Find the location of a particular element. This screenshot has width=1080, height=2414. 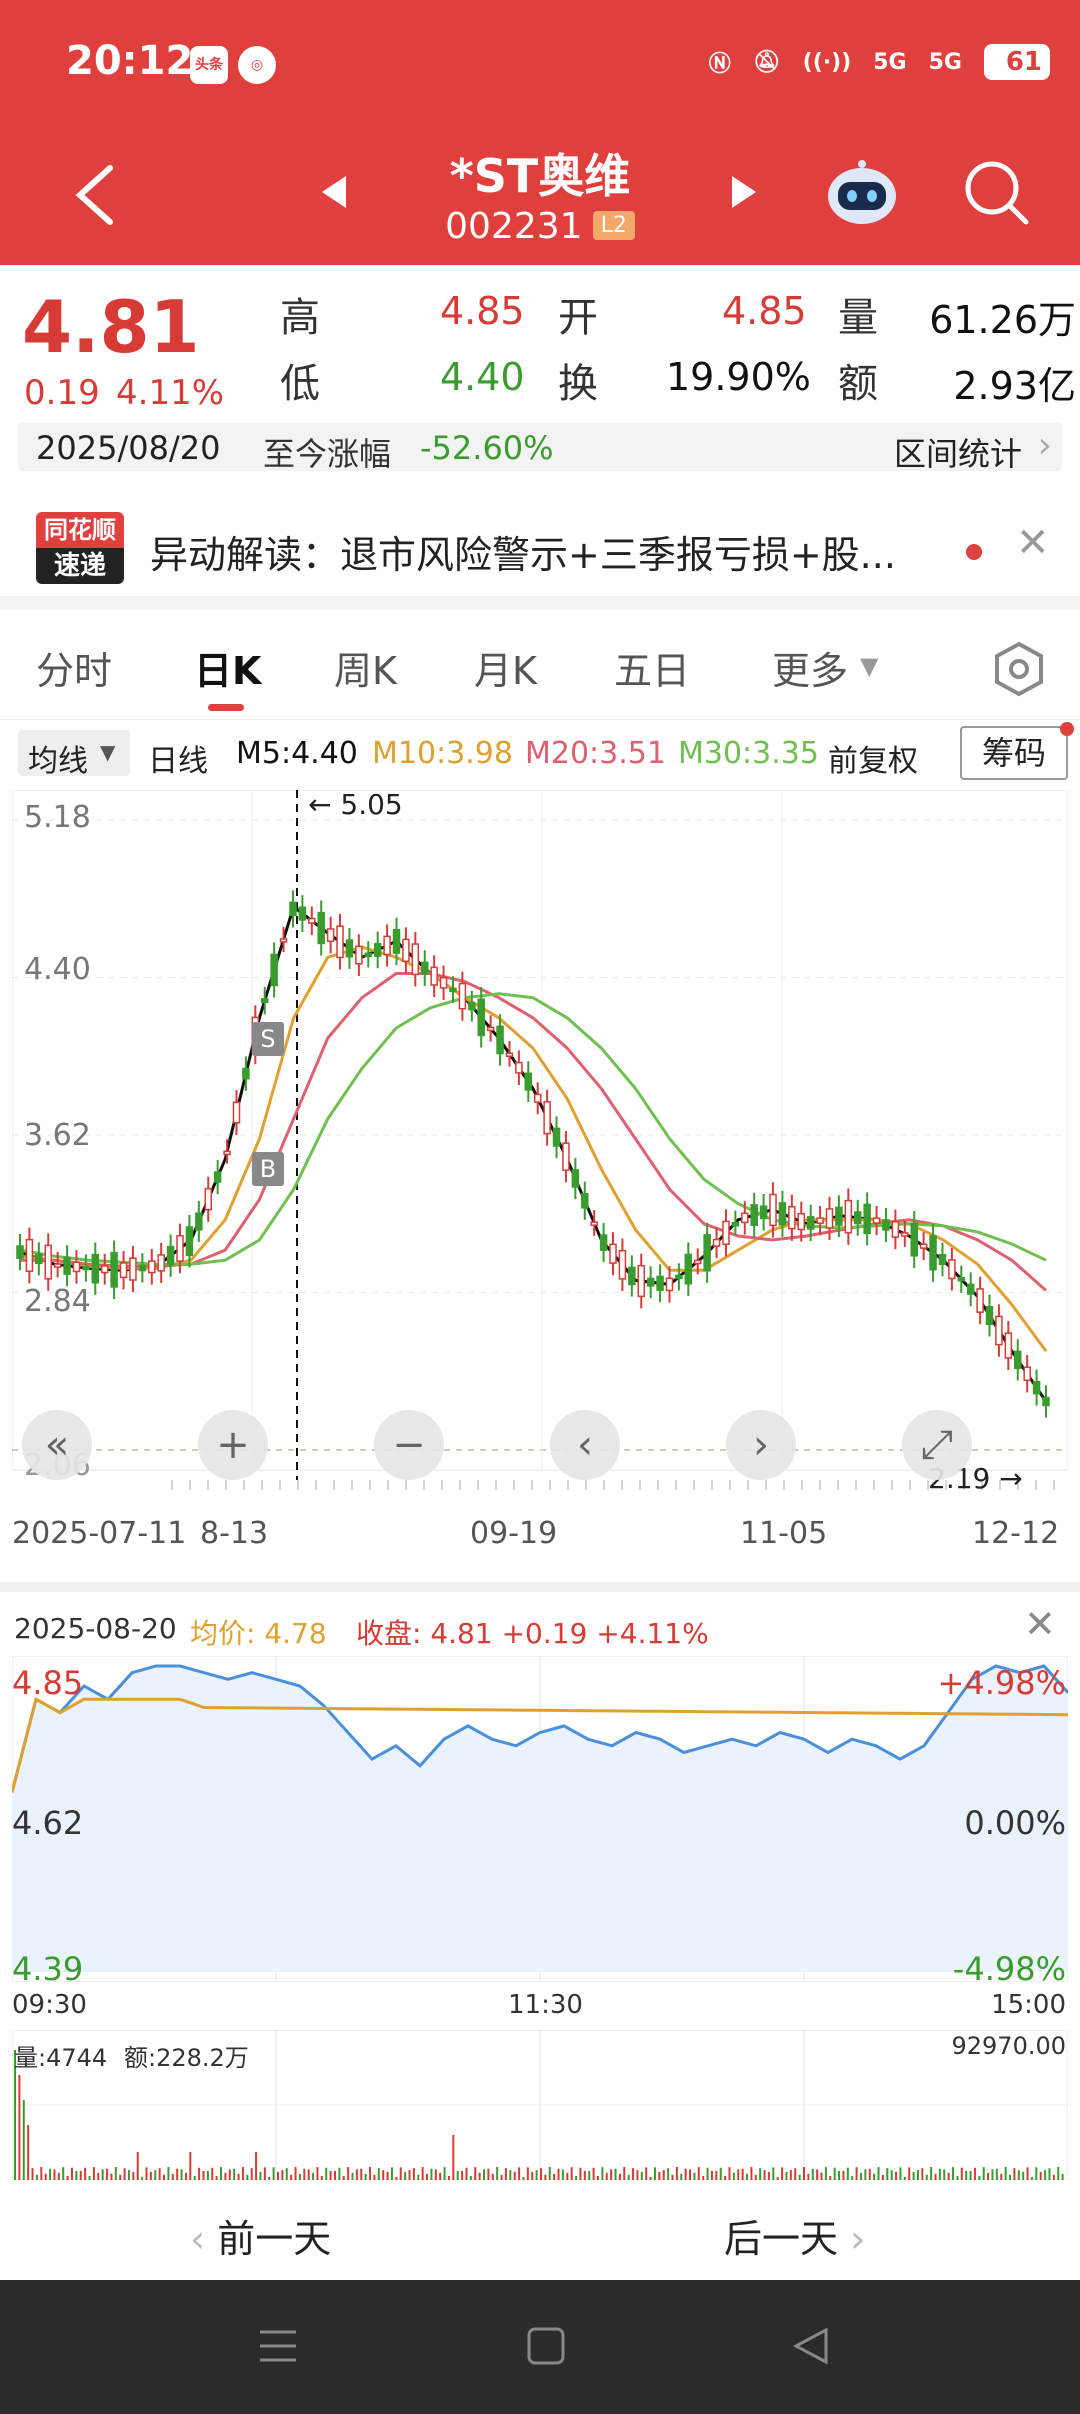

back-nav-icon is located at coordinates (812, 2346).